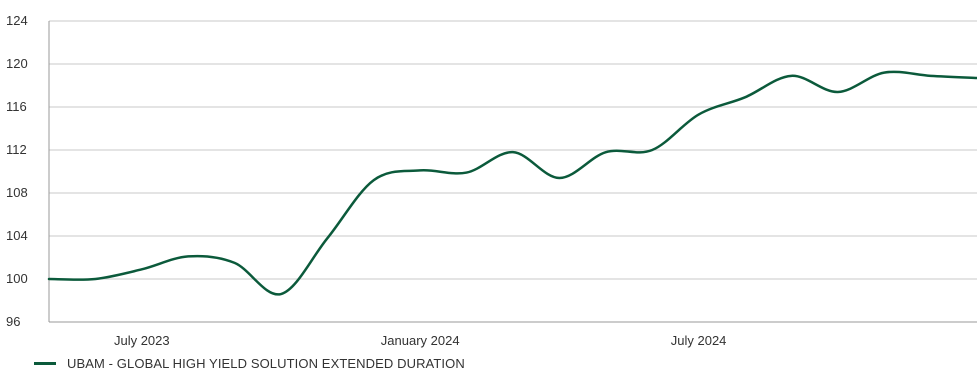 The width and height of the screenshot is (977, 372). I want to click on x-tick-label: July 2023, so click(142, 340).